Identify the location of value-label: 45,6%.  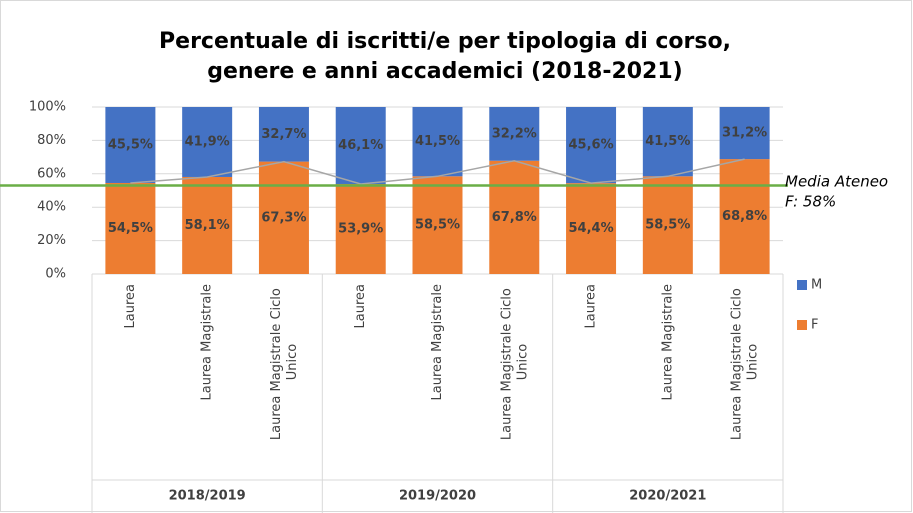
(591, 145).